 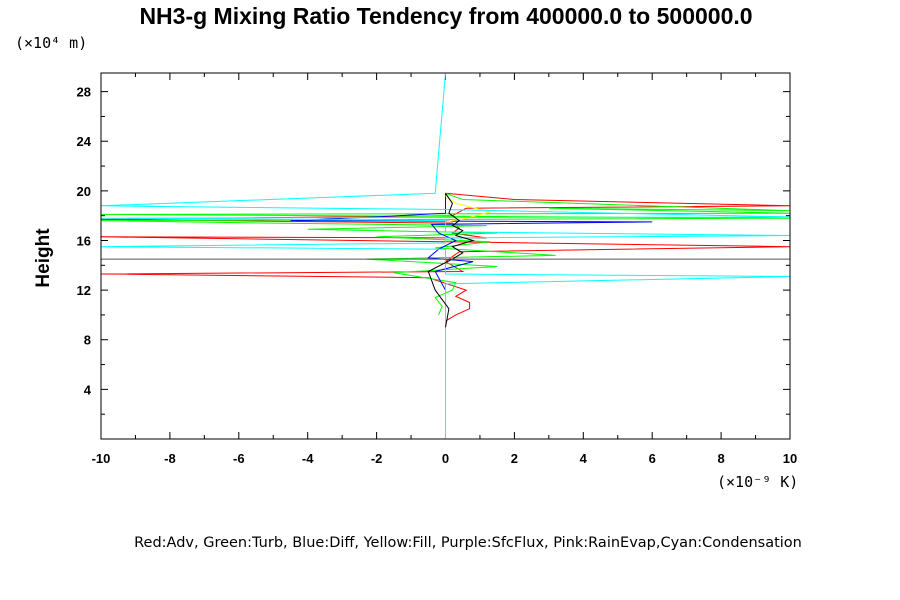 I want to click on y-tick-label: 8, so click(x=87, y=340).